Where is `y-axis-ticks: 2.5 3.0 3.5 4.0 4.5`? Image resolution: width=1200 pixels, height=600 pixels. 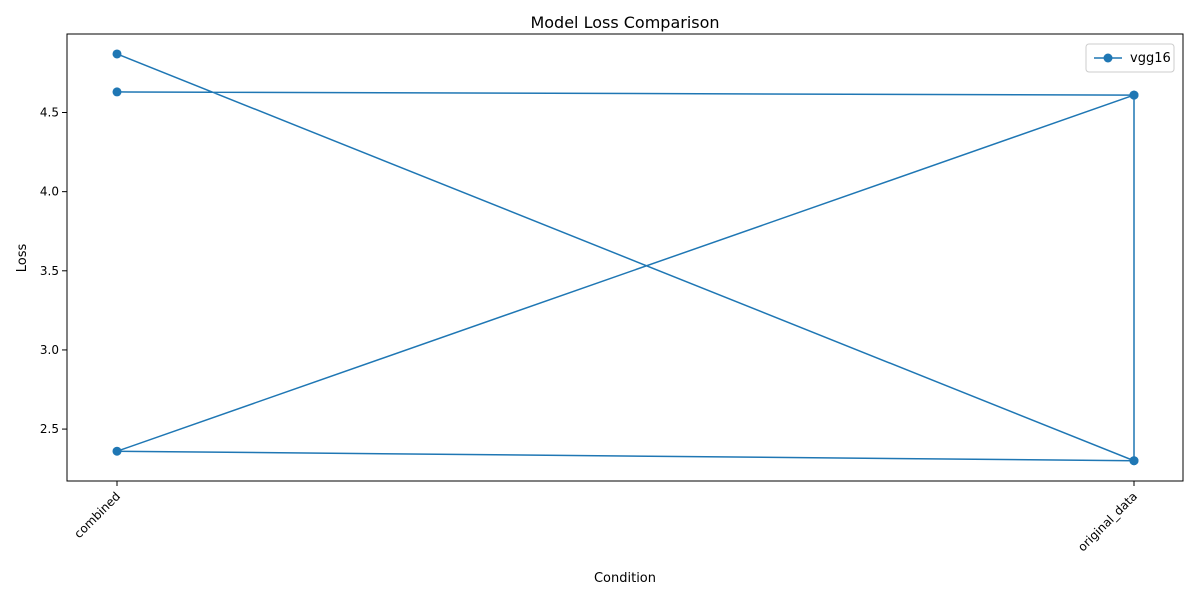
y-axis-ticks: 2.5 3.0 3.5 4.0 4.5 is located at coordinates (53, 271).